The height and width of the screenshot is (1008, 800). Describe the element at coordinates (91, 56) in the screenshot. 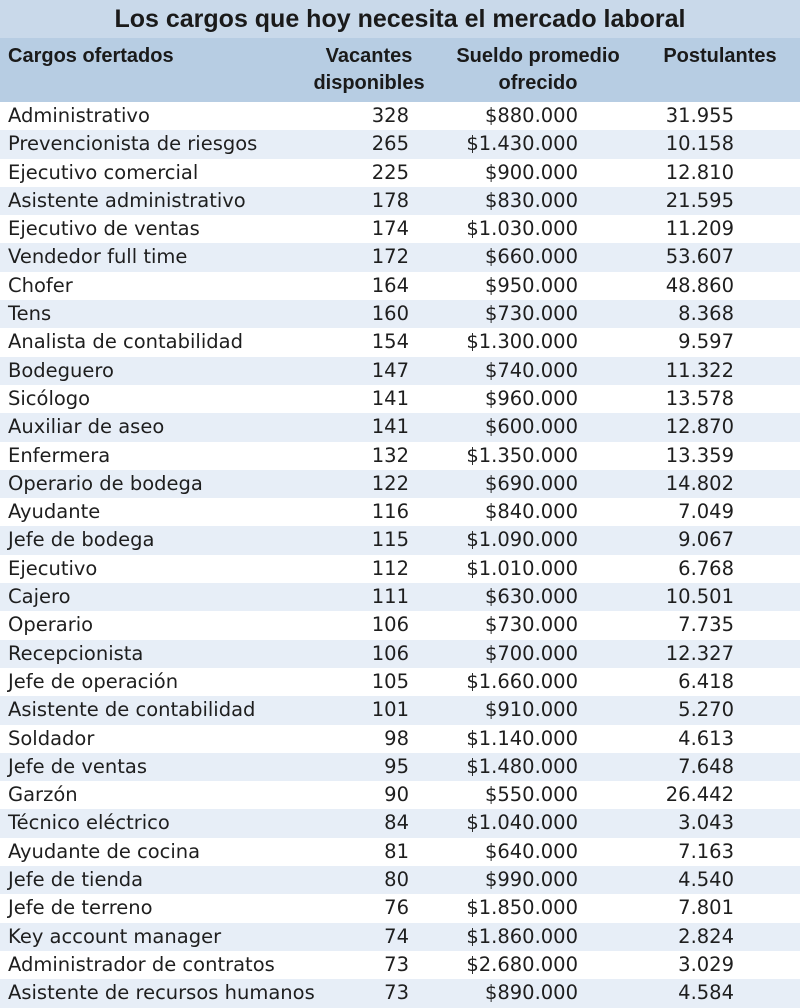

I see `column-header-cargo: Cargos ofertados` at that location.